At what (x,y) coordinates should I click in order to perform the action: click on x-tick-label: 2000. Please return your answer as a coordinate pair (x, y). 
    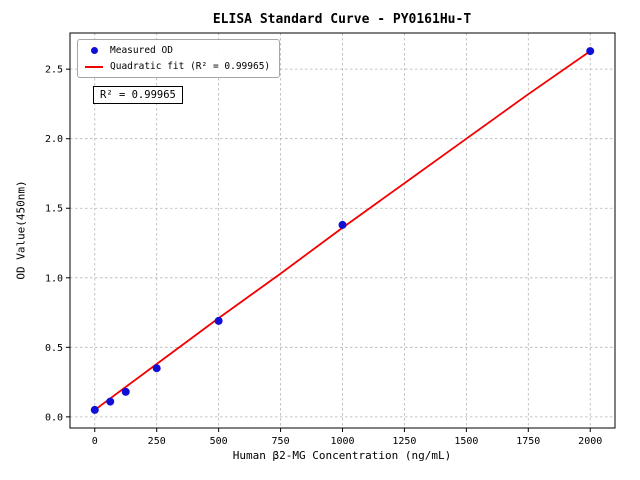
    Looking at the image, I should click on (590, 441).